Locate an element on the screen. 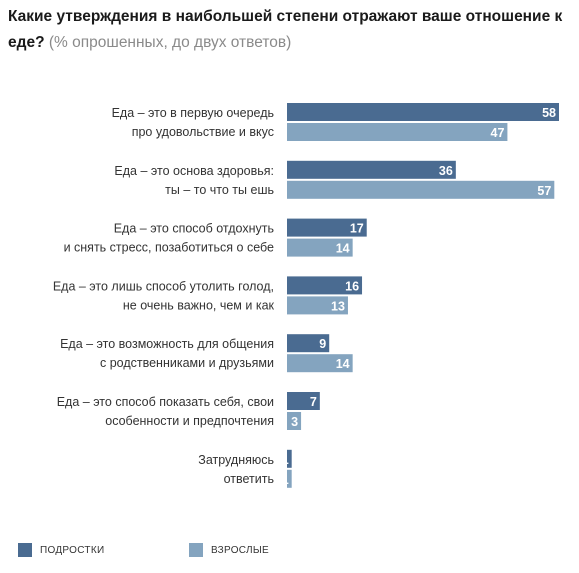 This screenshot has width=579, height=573. legend-label-teens: ПОДРОСТКИ is located at coordinates (72, 550).